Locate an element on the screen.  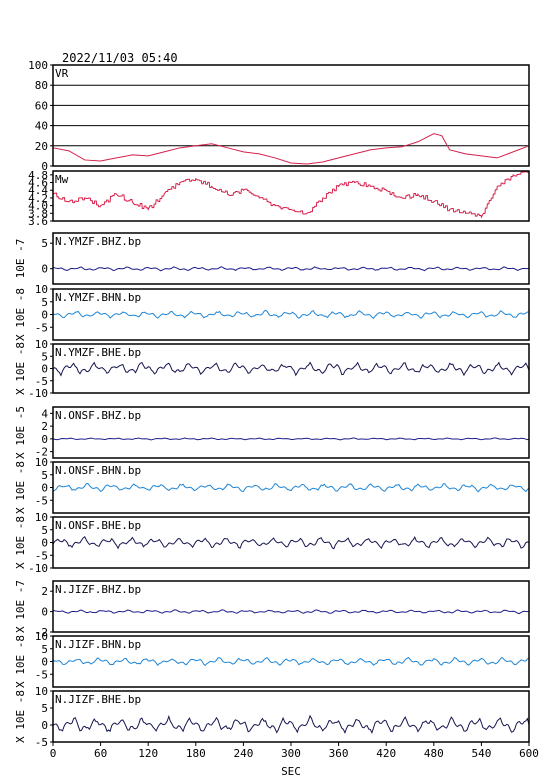
x-tick-label: 240 is located at coordinates (243, 753).